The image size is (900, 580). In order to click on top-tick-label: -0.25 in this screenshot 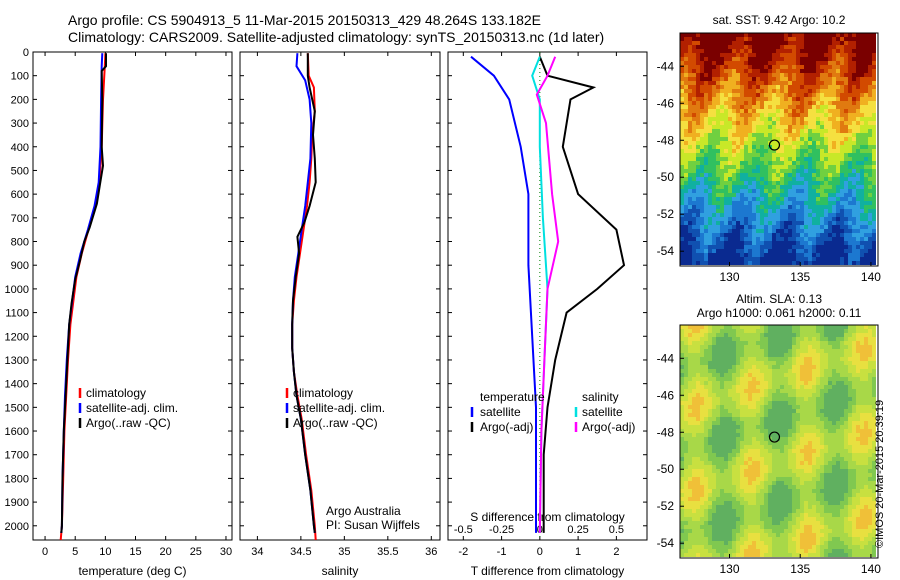, I will do `click(501, 530)`.